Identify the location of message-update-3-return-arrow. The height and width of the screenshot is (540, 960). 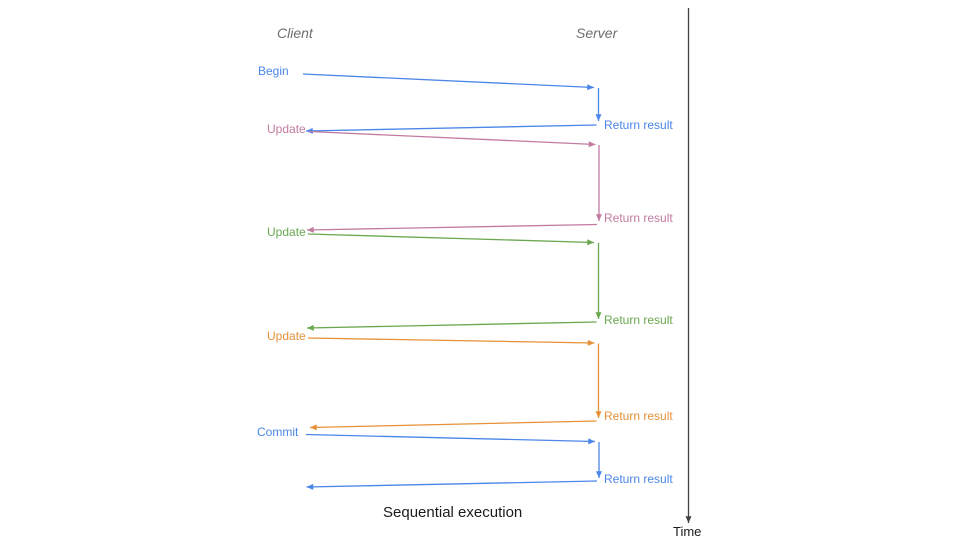
(453, 425).